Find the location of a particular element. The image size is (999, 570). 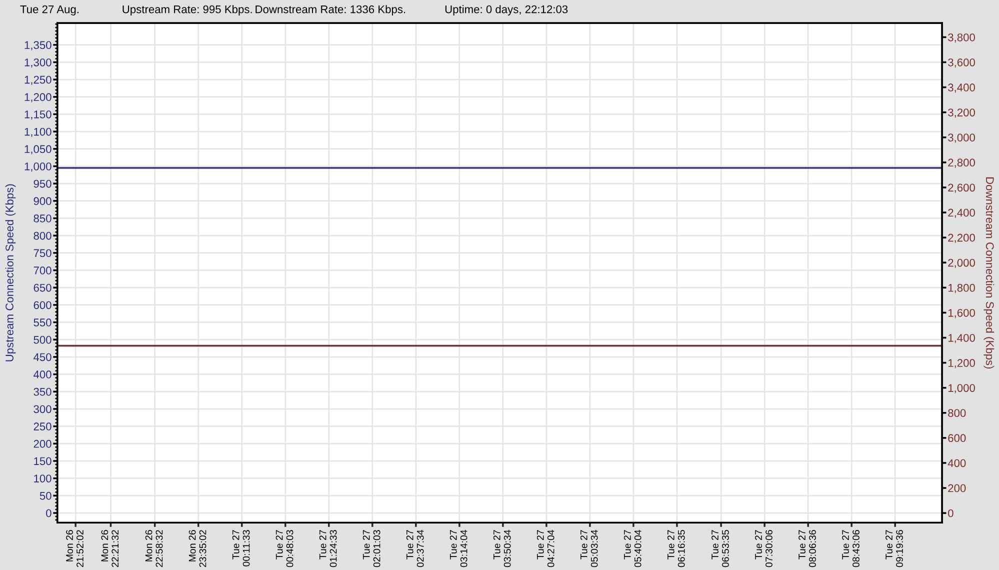

y-tick-label: 1,350 is located at coordinates (38, 45).